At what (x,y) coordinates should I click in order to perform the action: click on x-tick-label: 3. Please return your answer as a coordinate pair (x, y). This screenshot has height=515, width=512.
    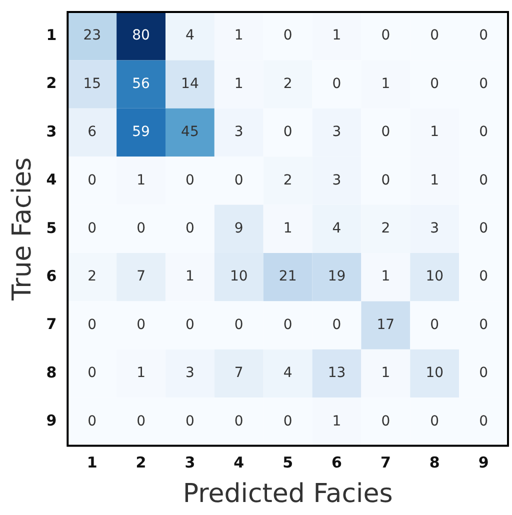
    Looking at the image, I should click on (190, 463).